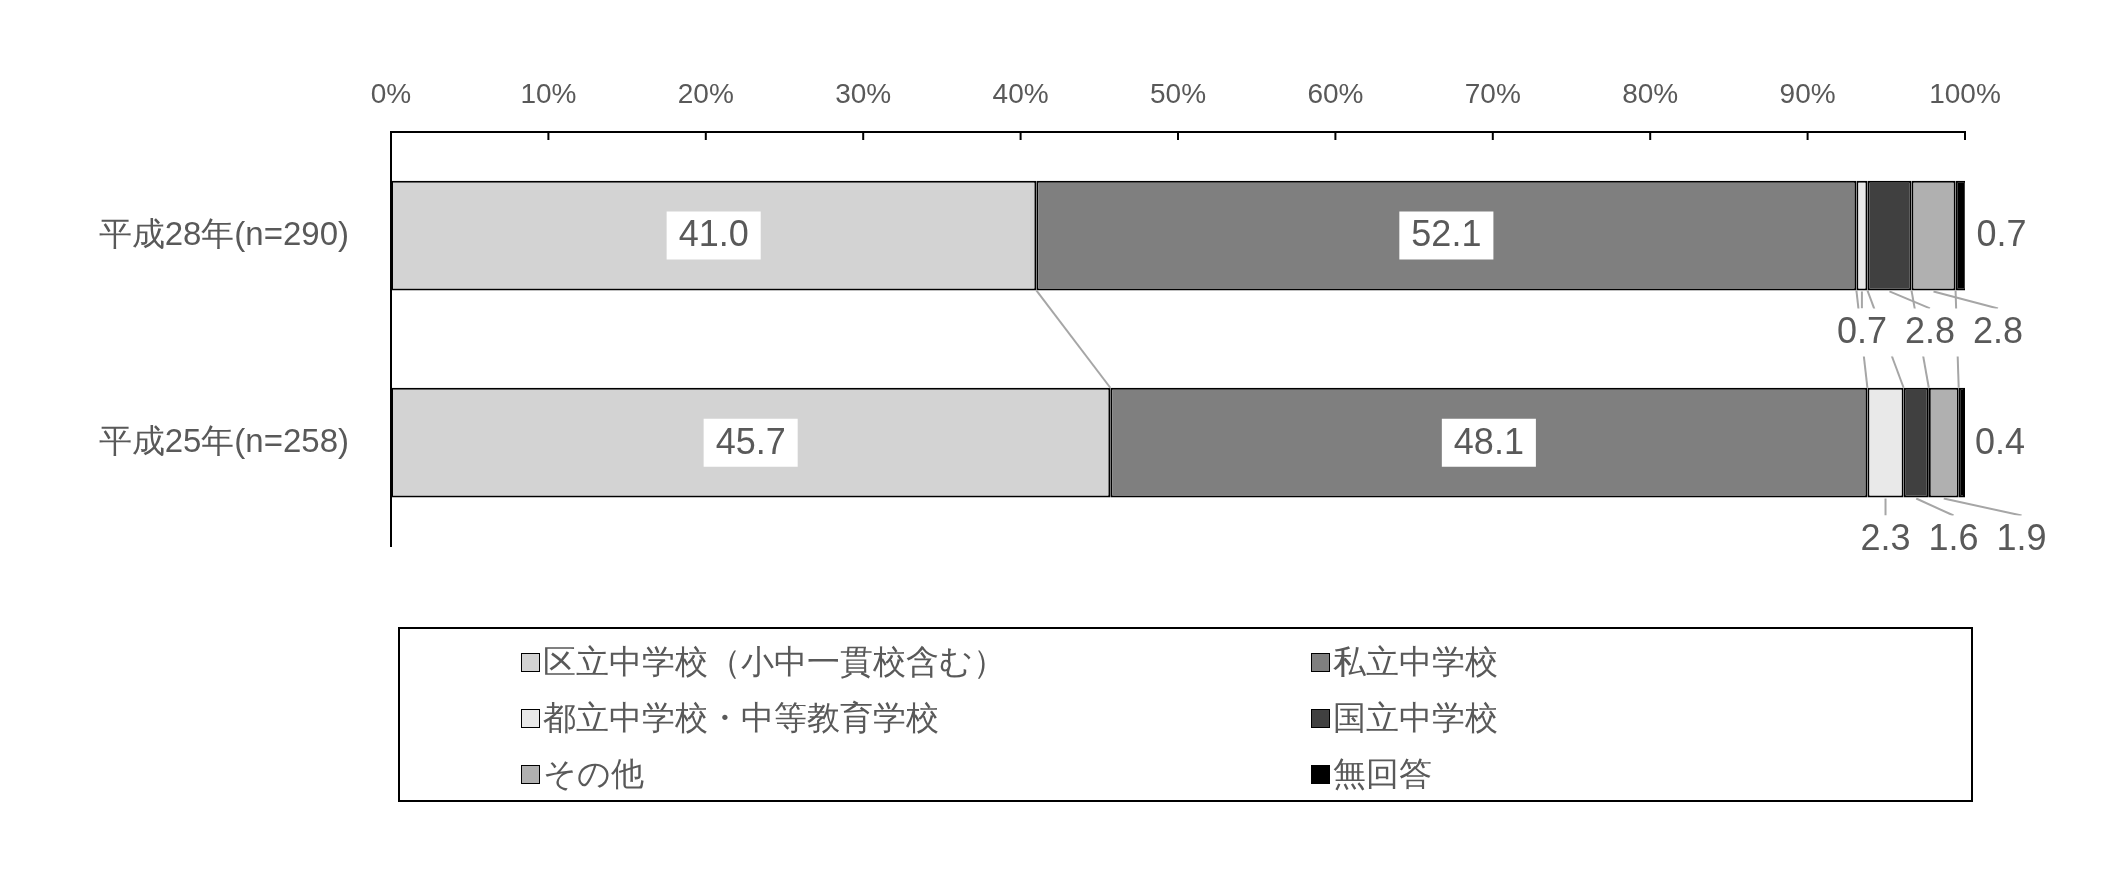 This screenshot has height=888, width=2118. What do you see at coordinates (1020, 93) in the screenshot?
I see `x-tick-label: 40%` at bounding box center [1020, 93].